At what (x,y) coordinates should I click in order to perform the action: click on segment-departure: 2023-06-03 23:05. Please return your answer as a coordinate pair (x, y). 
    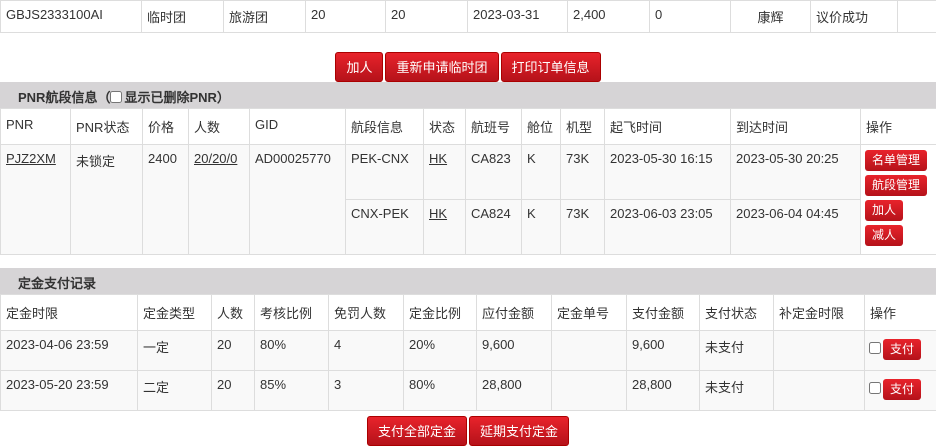
    Looking at the image, I should click on (667, 227).